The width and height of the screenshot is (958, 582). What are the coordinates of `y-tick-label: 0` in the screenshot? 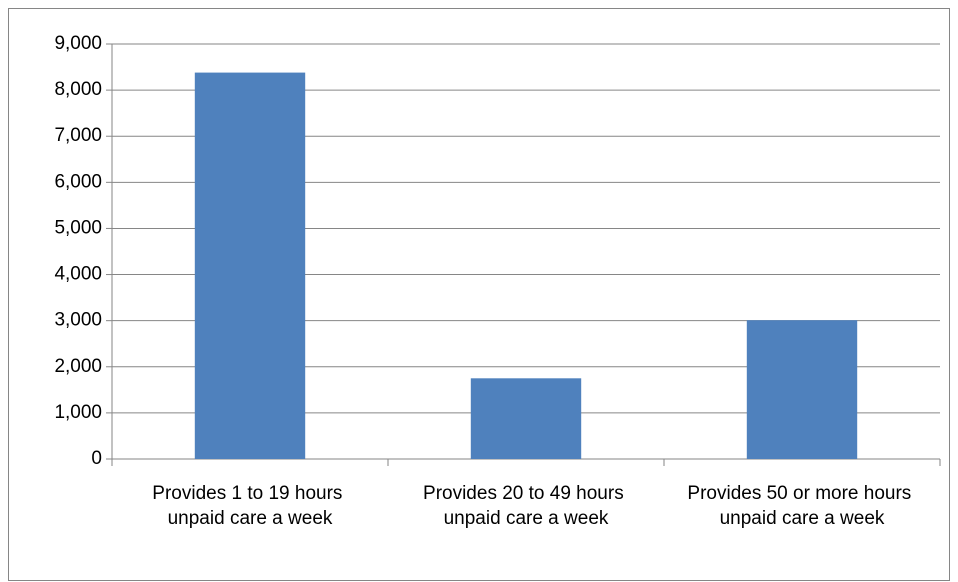 It's located at (96, 458).